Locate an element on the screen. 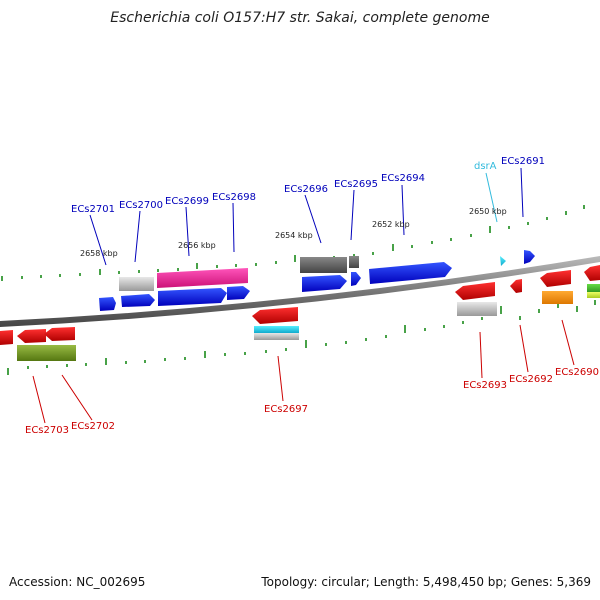  gene-label: ECs2701 is located at coordinates (93, 209).